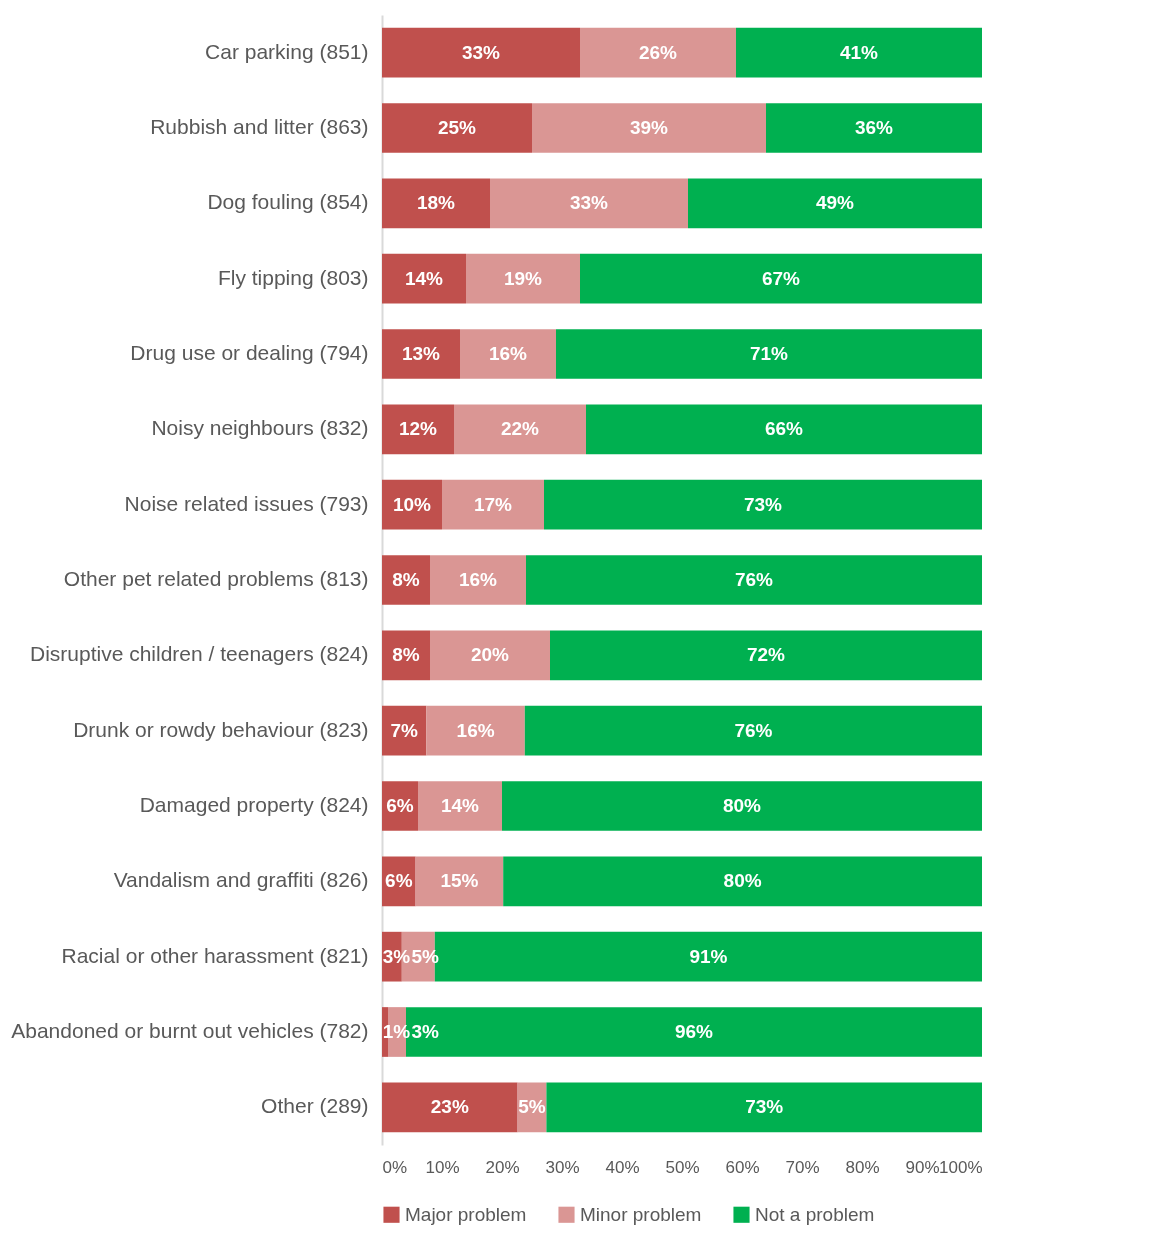 This screenshot has width=1168, height=1259. Describe the element at coordinates (641, 1214) in the screenshot. I see `legend-label: Minor problem` at that location.